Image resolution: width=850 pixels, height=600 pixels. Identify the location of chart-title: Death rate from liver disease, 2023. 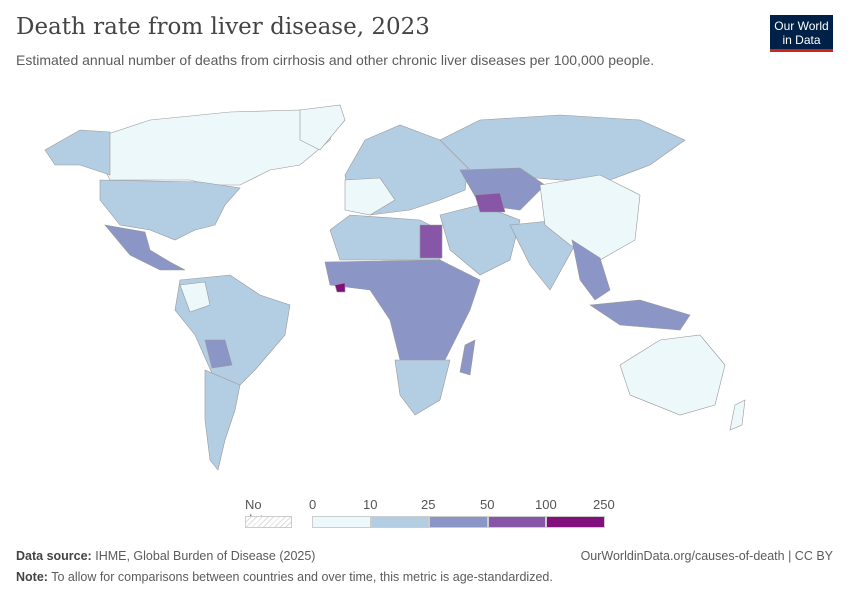
(223, 27).